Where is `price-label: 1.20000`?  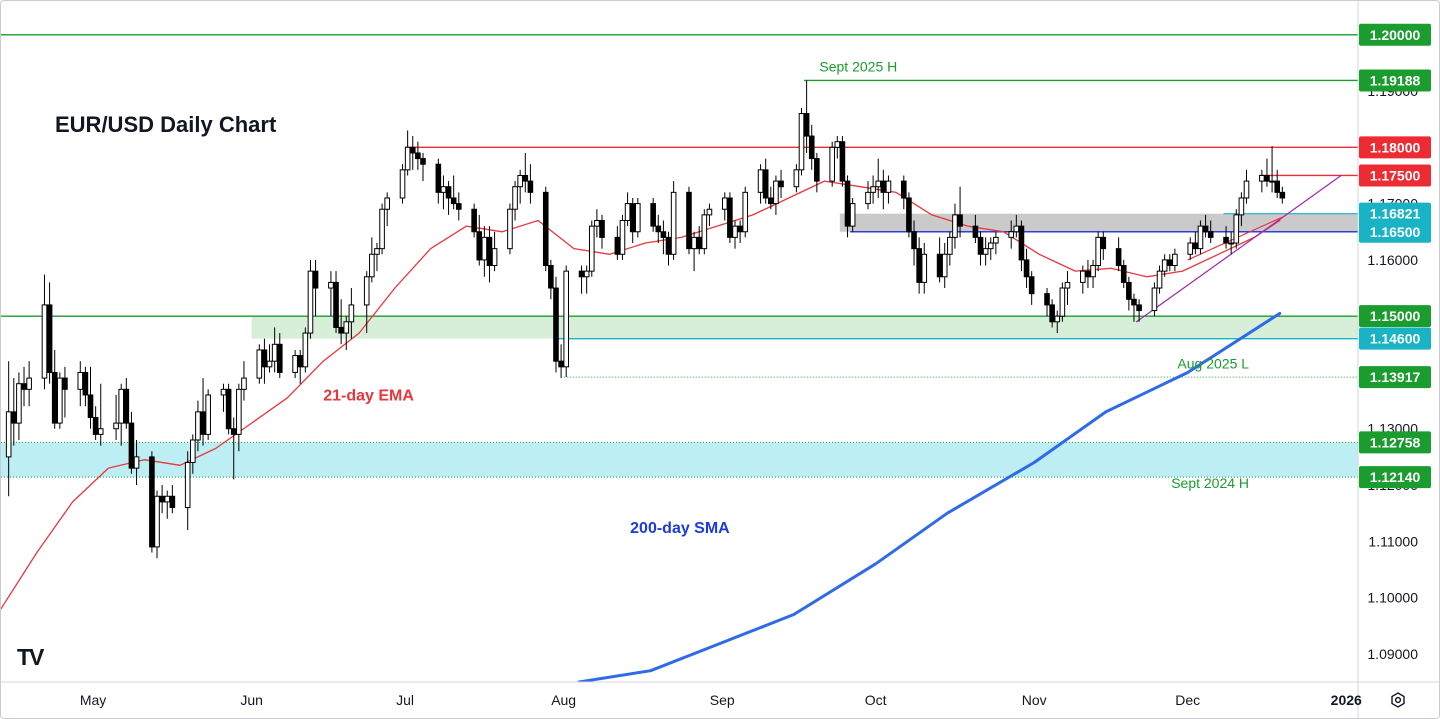 price-label: 1.20000 is located at coordinates (1395, 34).